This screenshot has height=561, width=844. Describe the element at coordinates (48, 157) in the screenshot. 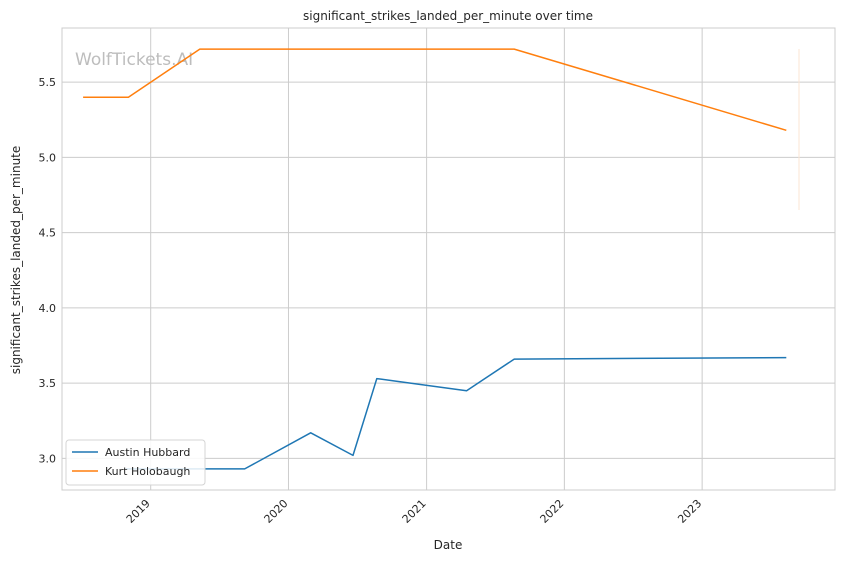

I see `y-tick-label: 5.0` at that location.